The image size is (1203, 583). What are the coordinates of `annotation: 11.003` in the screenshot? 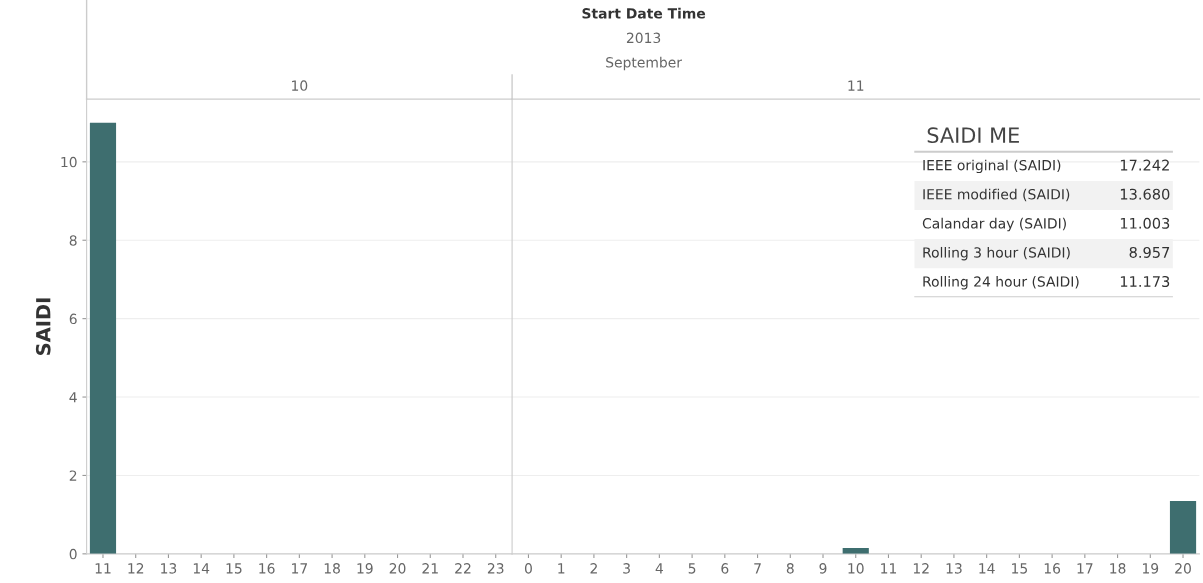 It's located at (1145, 223).